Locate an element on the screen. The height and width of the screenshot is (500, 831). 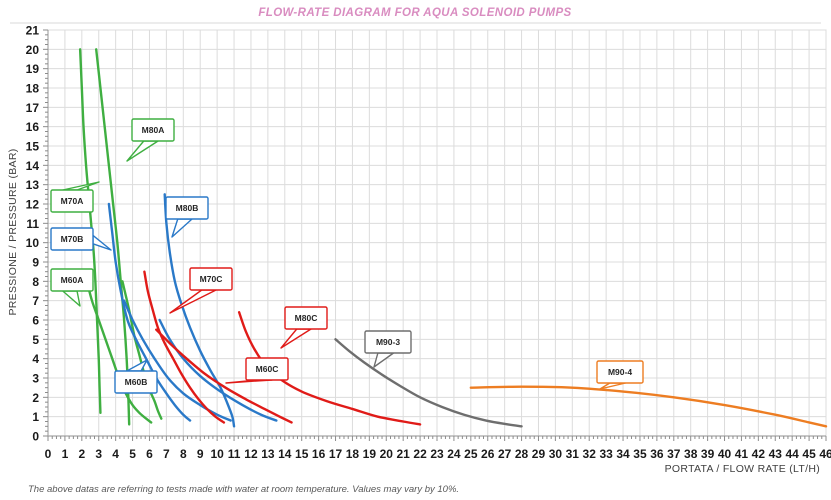
y-tick-label: 6 is located at coordinates (35, 321).